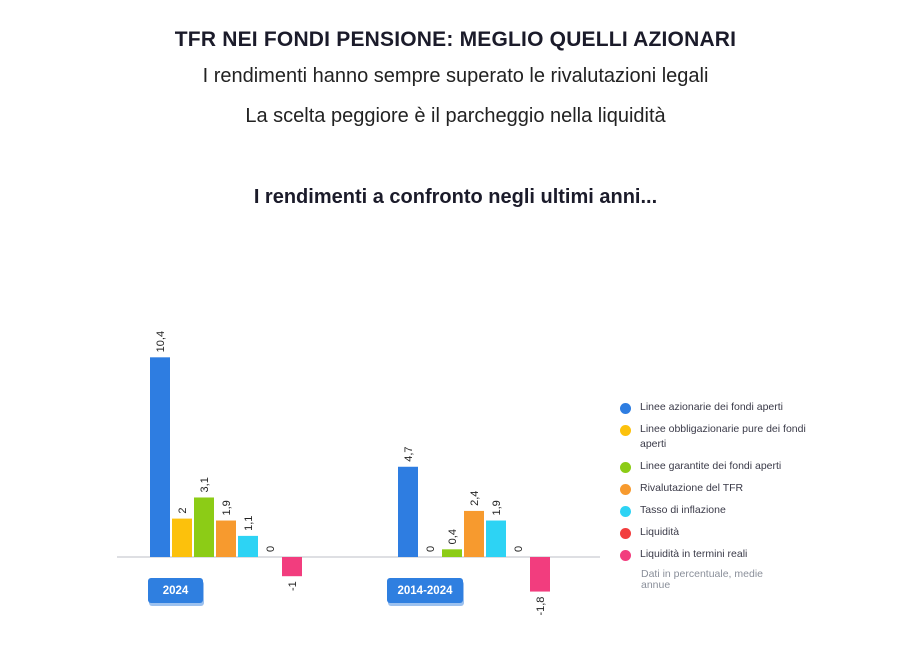 The width and height of the screenshot is (911, 651). I want to click on data-label-2014-2024-series-1: 4,7, so click(409, 453).